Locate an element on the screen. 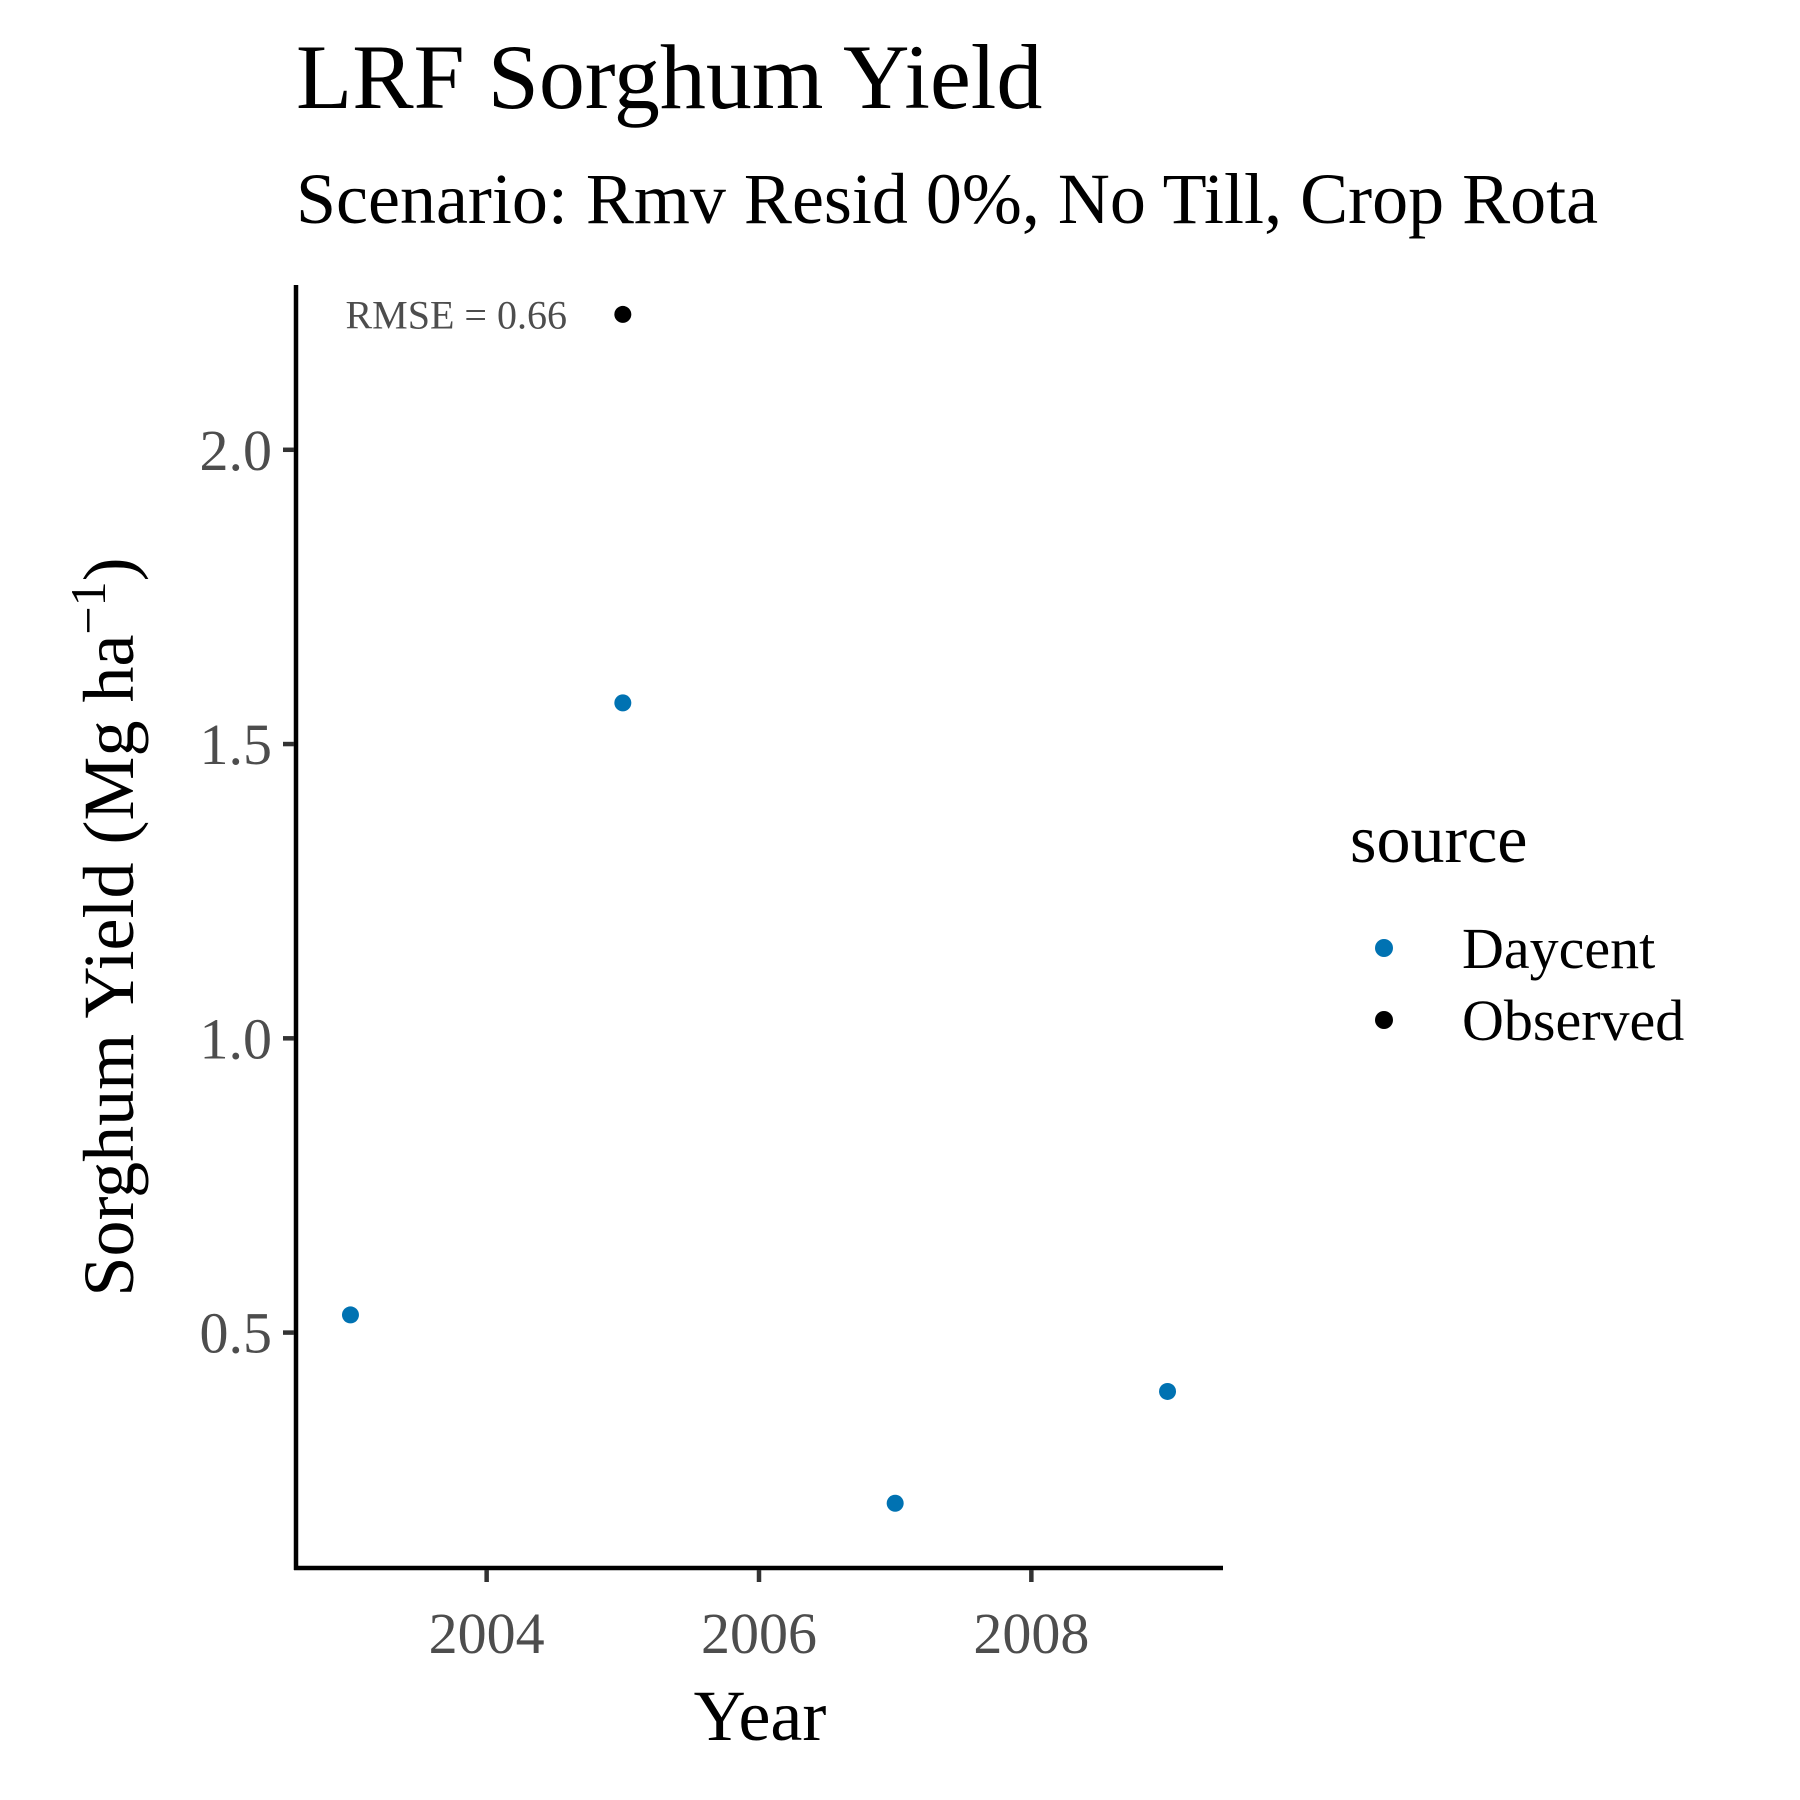 The height and width of the screenshot is (1800, 1800). x-tick-label: 2008 is located at coordinates (1031, 1633).